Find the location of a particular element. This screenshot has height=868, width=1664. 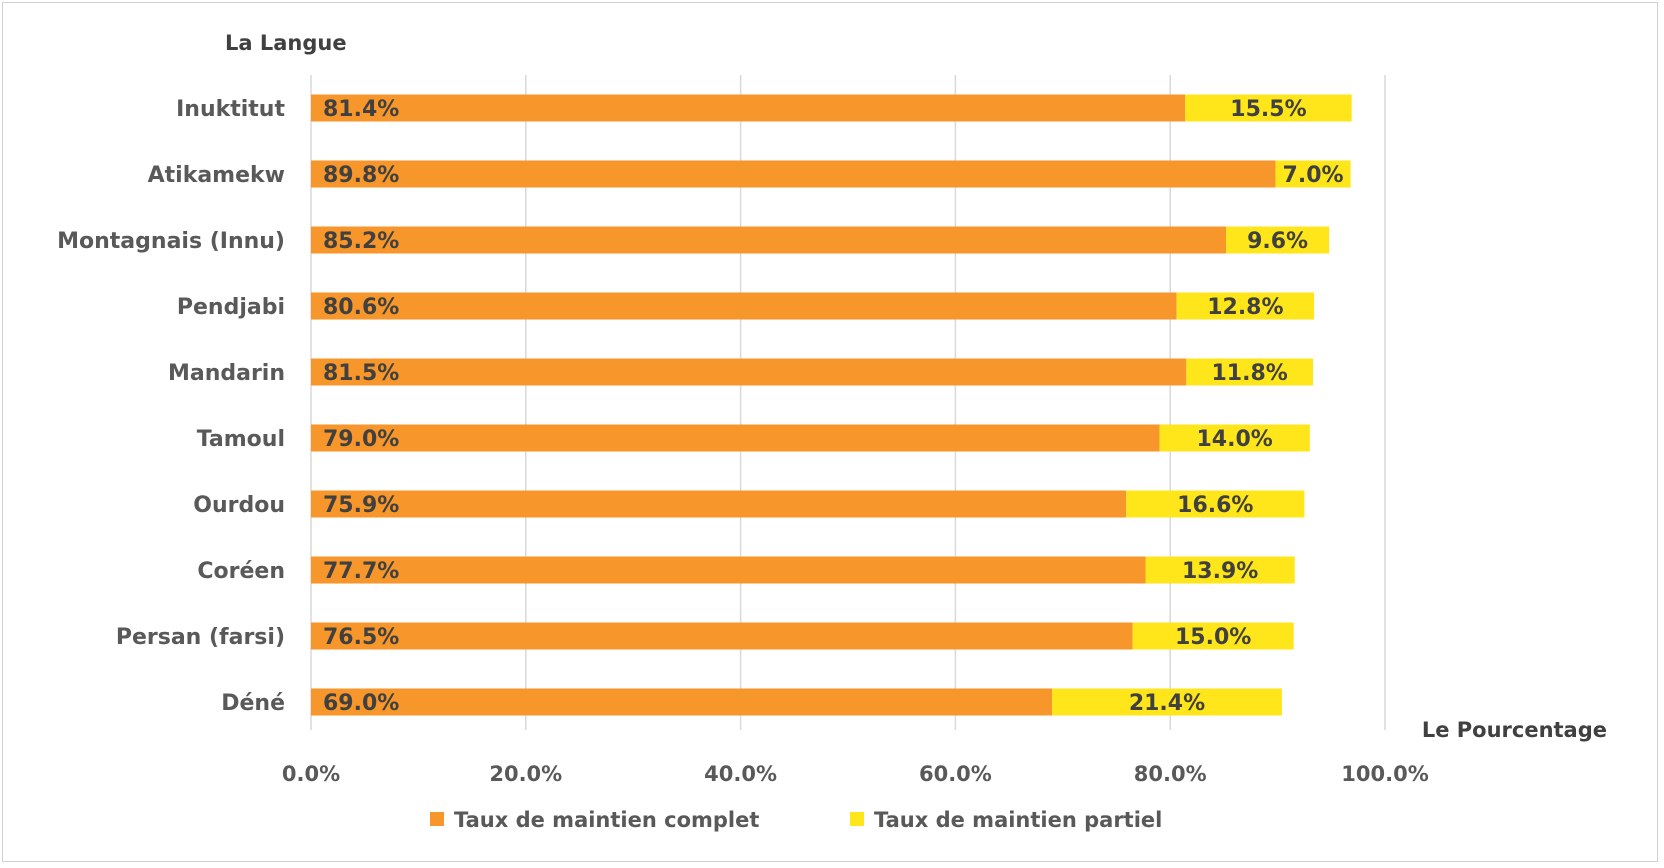

x-tick-label: 0.0% is located at coordinates (311, 774).